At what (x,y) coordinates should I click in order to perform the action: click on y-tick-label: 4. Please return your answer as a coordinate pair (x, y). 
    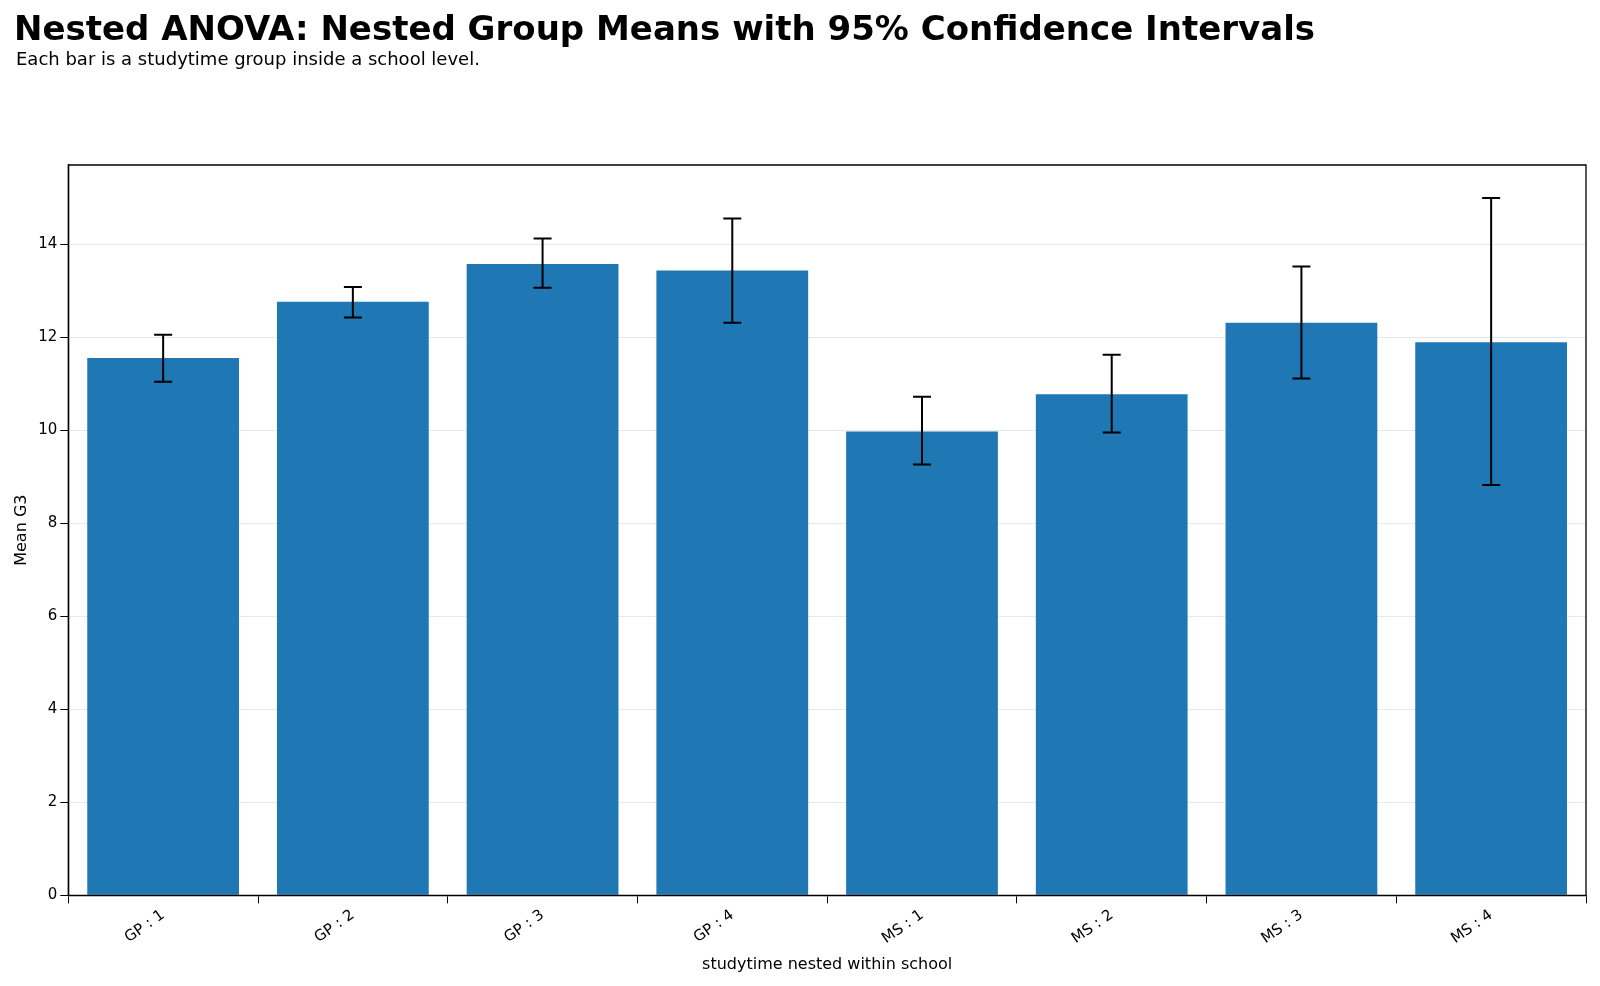
    Looking at the image, I should click on (52, 708).